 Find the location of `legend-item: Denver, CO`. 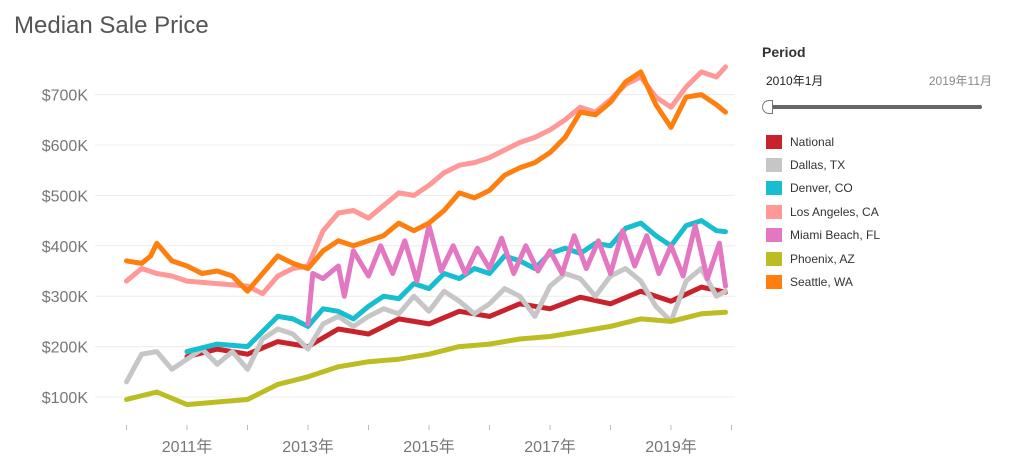

legend-item: Denver, CO is located at coordinates (821, 188).